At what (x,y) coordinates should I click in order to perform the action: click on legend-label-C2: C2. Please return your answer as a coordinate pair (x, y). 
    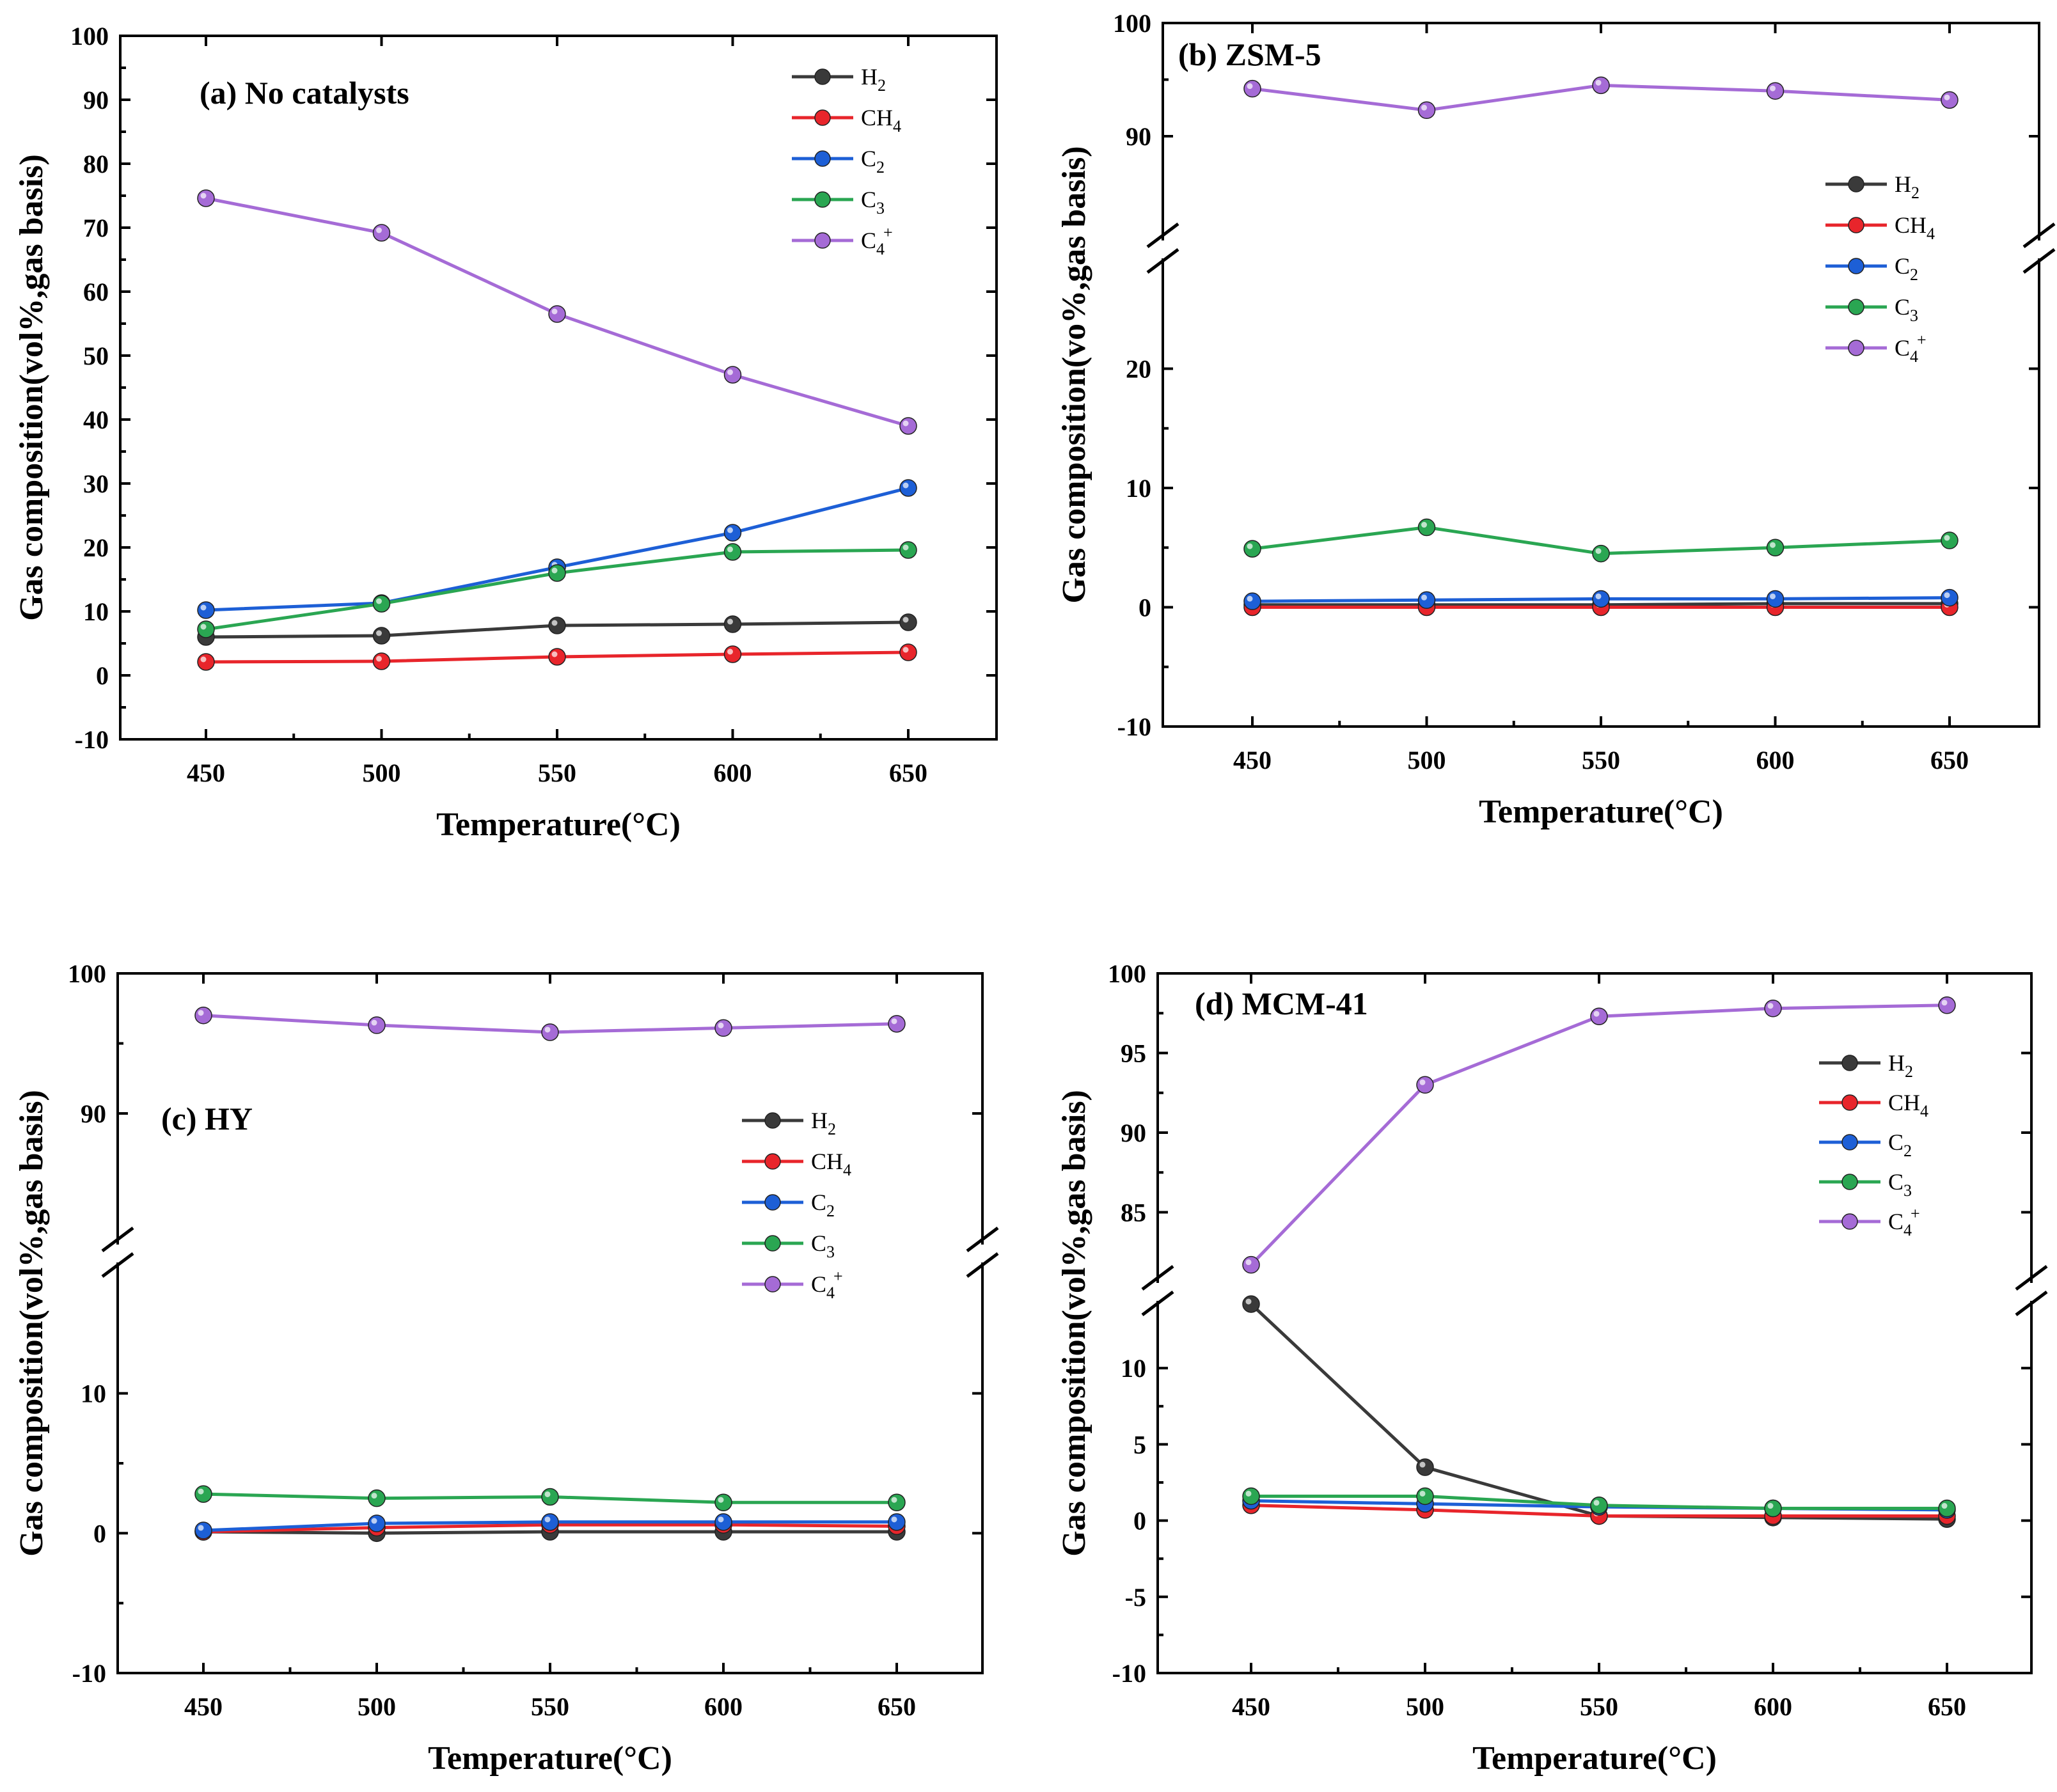
    Looking at the image, I should click on (823, 1205).